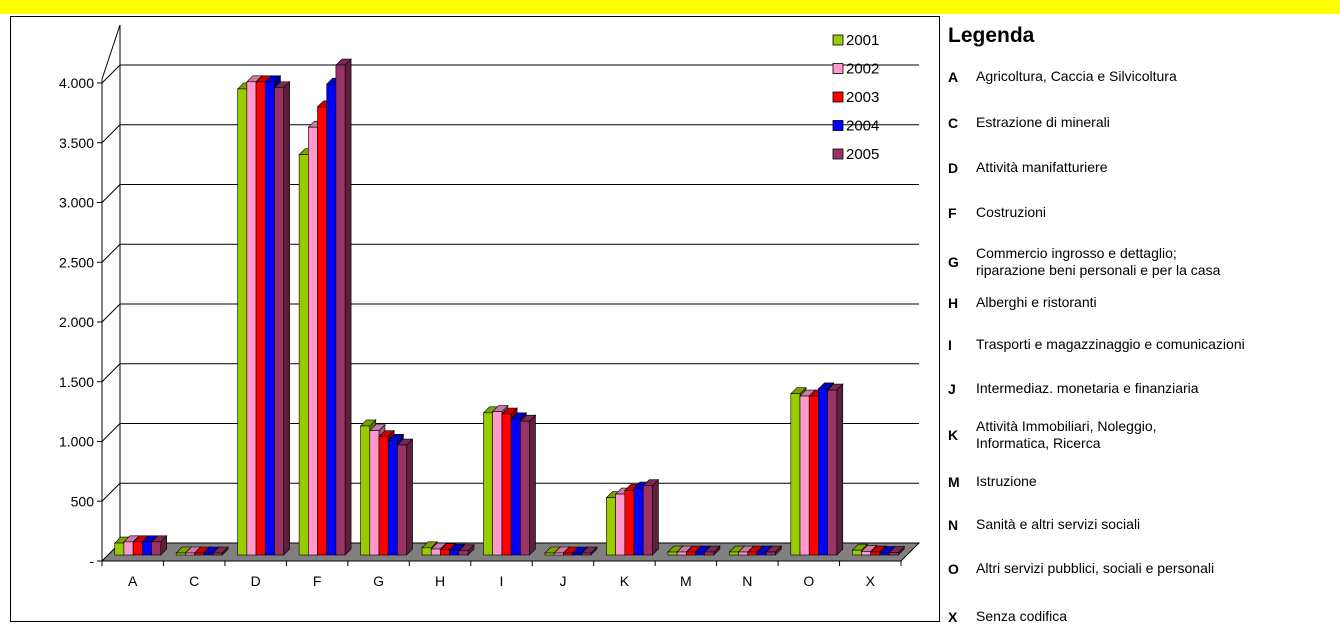  What do you see at coordinates (884, 554) in the screenshot?
I see `bar-x-2004` at bounding box center [884, 554].